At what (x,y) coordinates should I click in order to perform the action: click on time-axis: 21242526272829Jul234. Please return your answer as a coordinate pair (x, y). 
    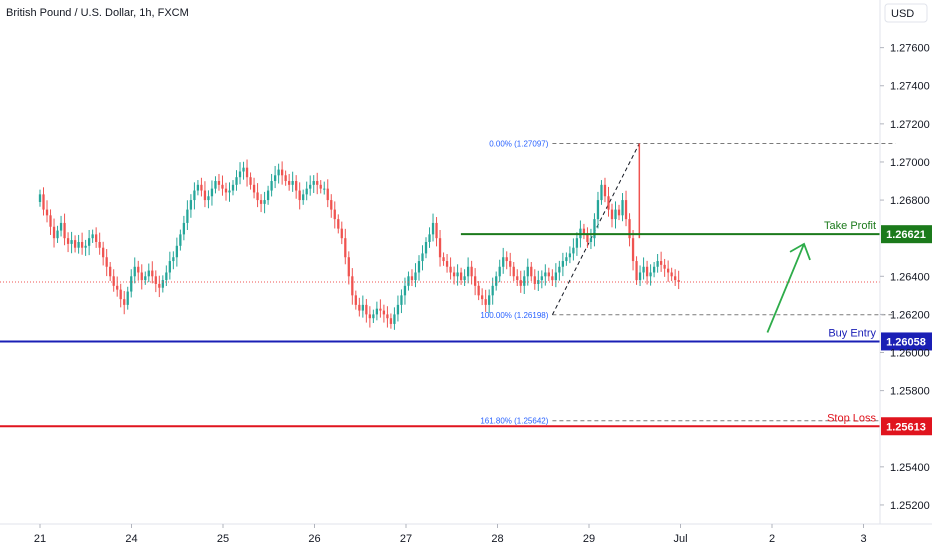
    Looking at the image, I should click on (483, 534).